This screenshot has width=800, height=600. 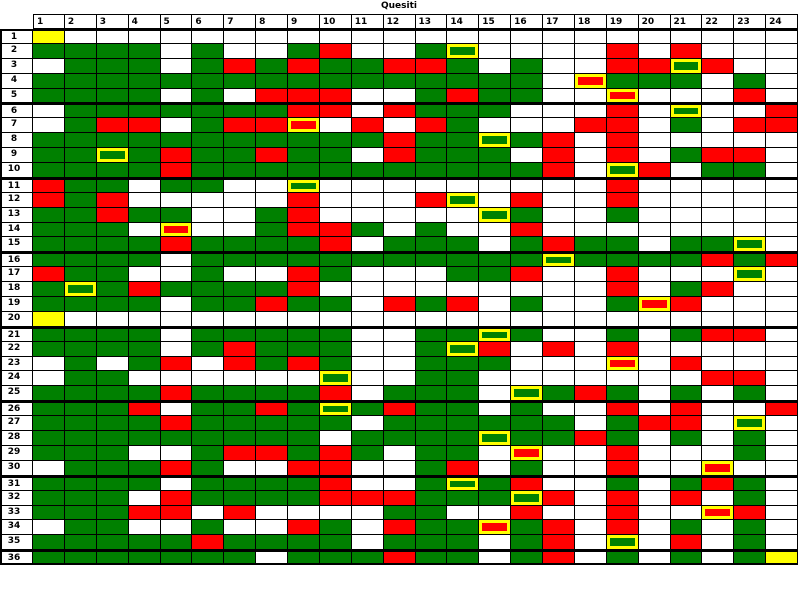 I want to click on row-header: 36, so click(x=16, y=558).